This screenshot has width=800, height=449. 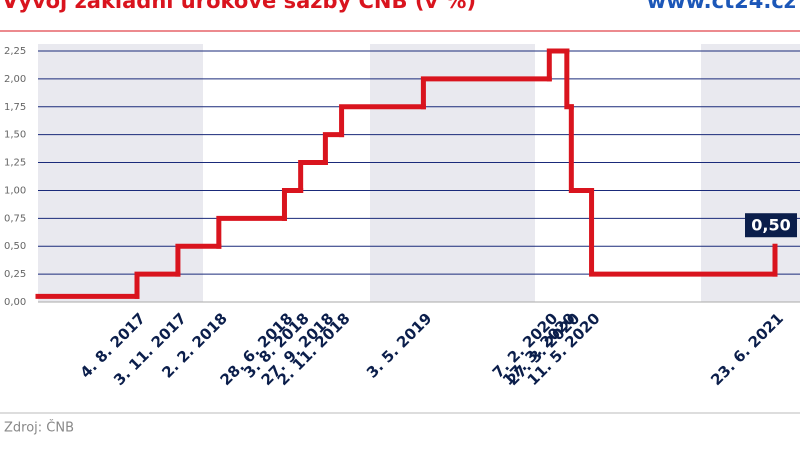 I want to click on value-label: 0,50, so click(x=770, y=225).